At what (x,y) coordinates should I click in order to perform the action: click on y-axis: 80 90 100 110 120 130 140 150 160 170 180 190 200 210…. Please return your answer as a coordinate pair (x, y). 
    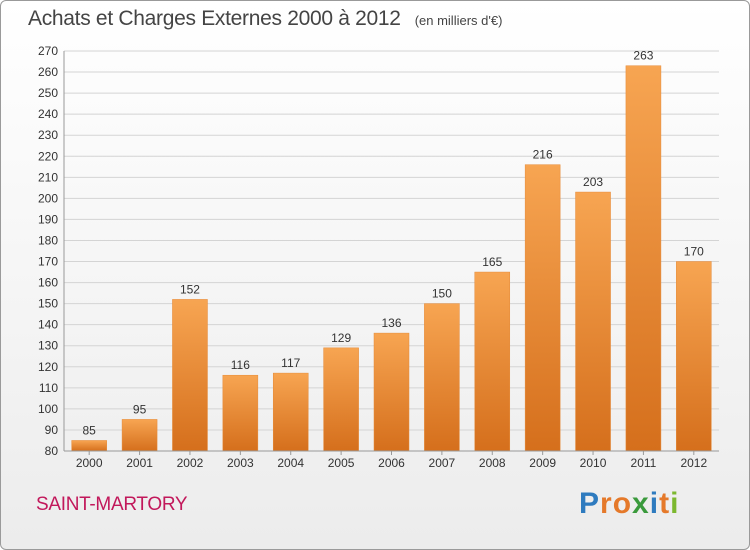
    Looking at the image, I should click on (51, 251).